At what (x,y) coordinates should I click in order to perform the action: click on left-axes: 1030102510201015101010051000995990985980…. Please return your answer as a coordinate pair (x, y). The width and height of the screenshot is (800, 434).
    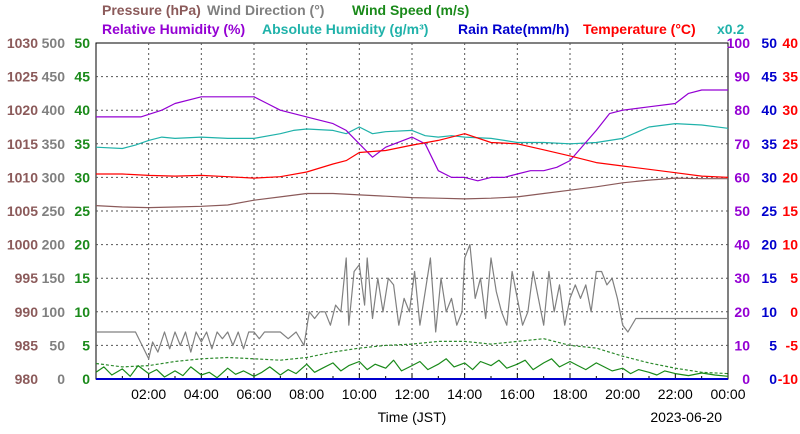
    Looking at the image, I should click on (48, 211).